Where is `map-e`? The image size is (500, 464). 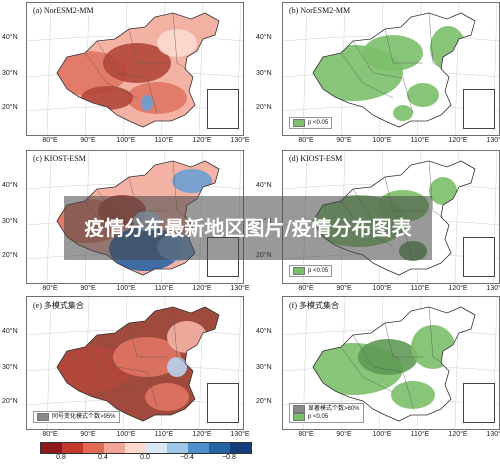
map-e is located at coordinates (135, 363).